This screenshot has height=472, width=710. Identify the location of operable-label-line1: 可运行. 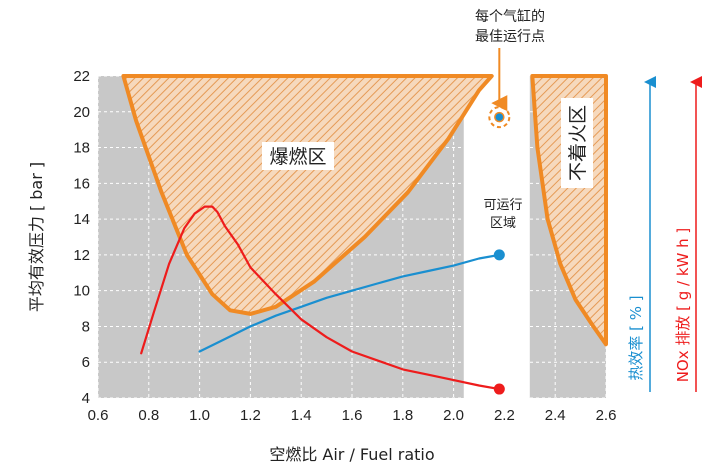
(502, 205).